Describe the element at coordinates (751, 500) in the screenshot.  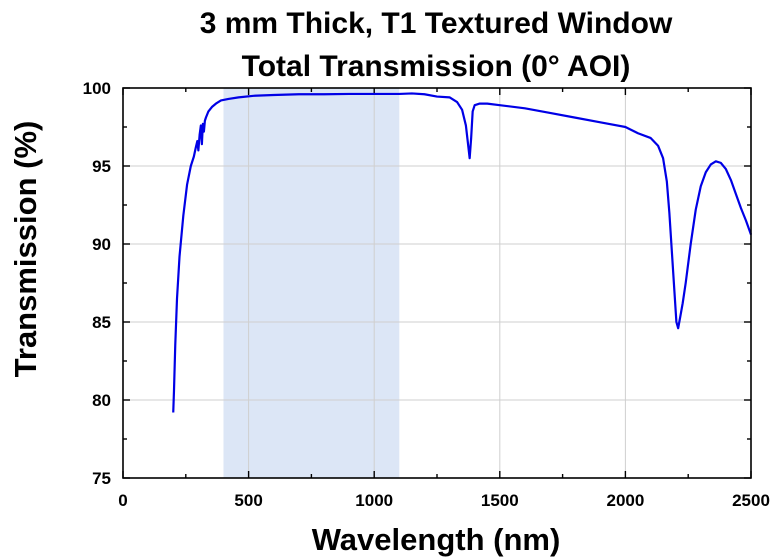
I see `x-tick-label: 2500` at that location.